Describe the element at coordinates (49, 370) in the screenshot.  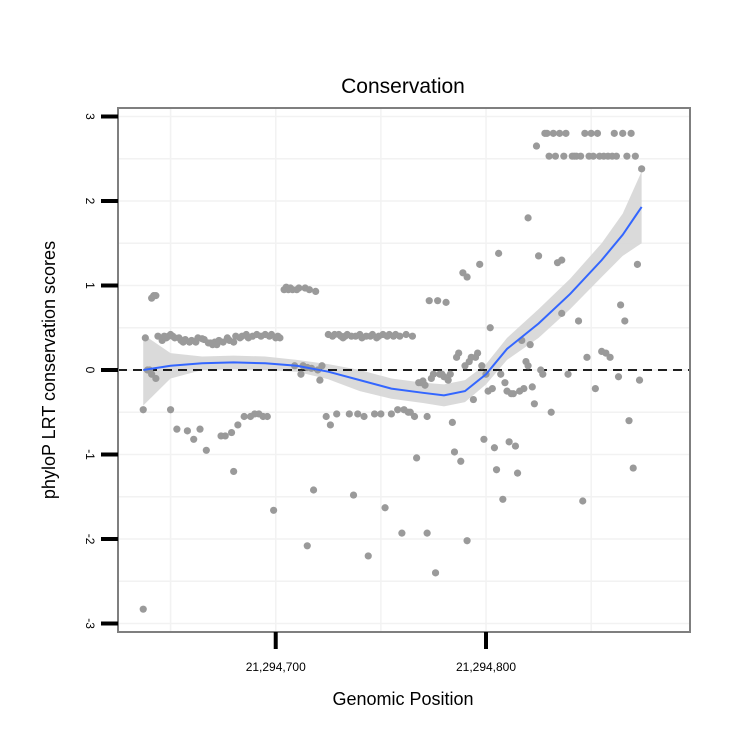
I see `y-axis-title: phyloP LRT conservation scores` at that location.